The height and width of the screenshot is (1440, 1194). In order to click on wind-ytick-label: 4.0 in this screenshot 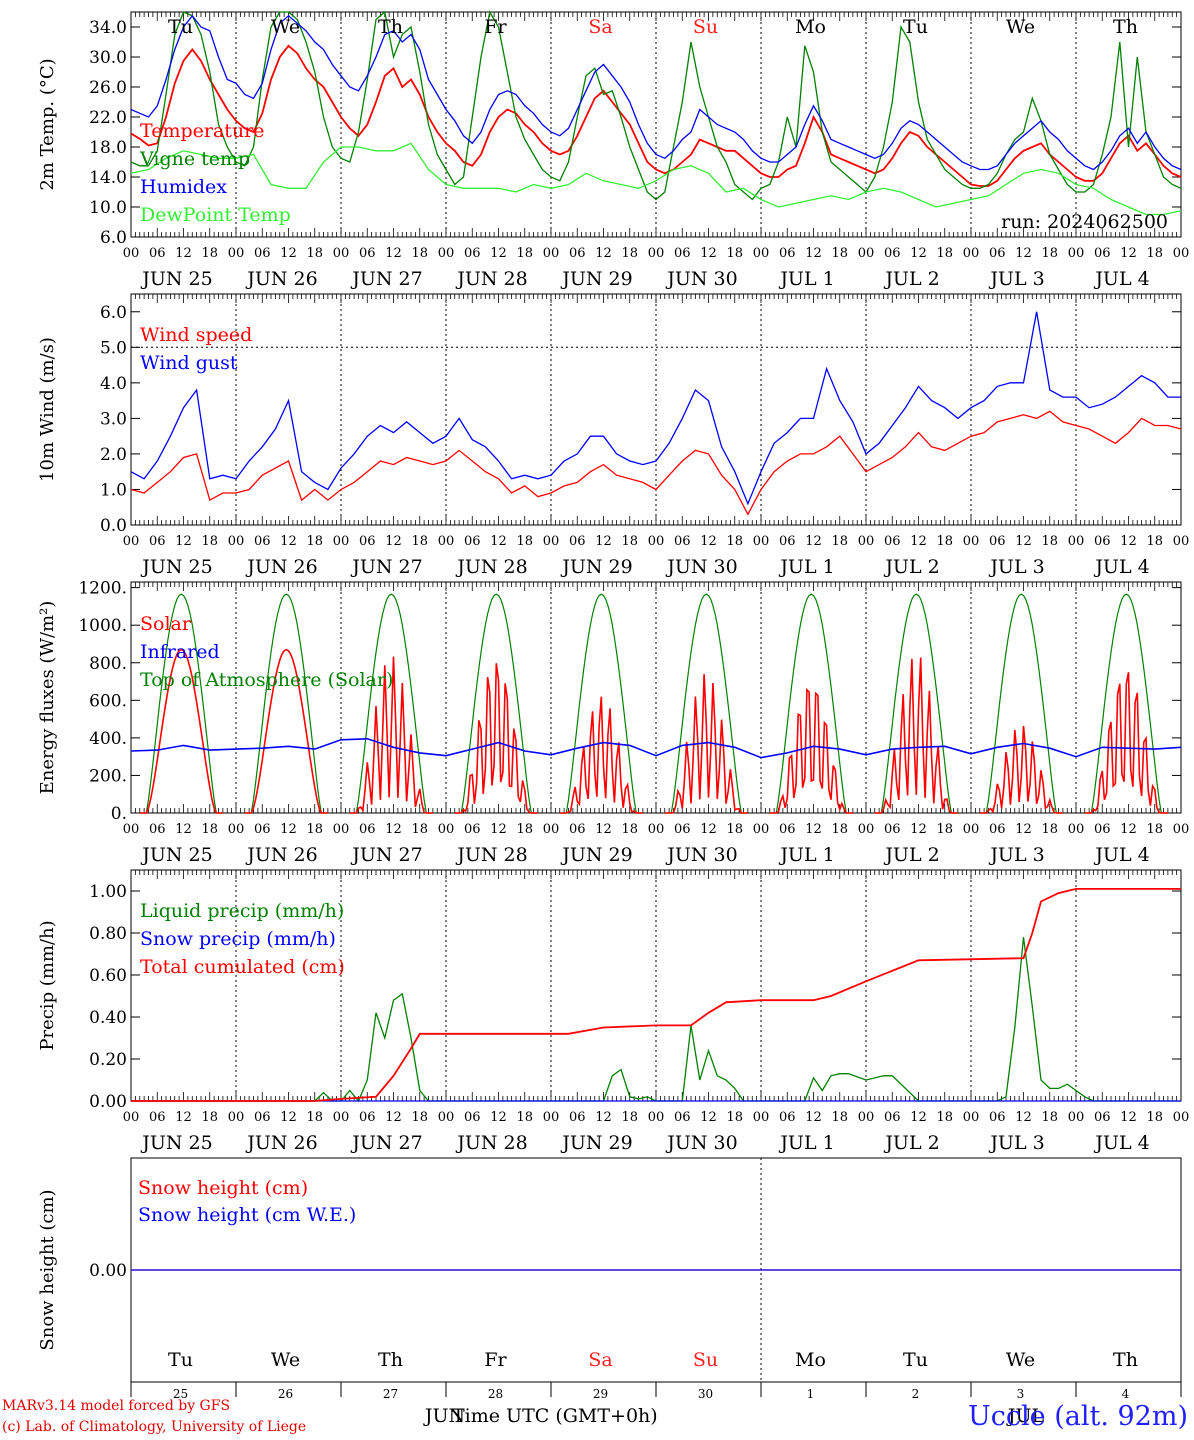, I will do `click(113, 384)`.